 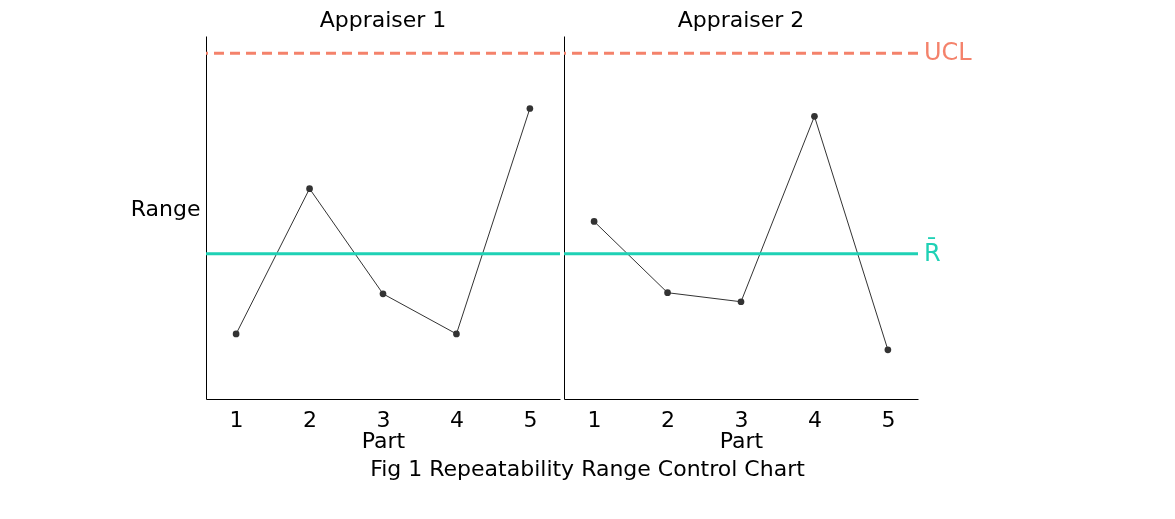 What do you see at coordinates (165, 208) in the screenshot?
I see `y-axis-title: Range` at bounding box center [165, 208].